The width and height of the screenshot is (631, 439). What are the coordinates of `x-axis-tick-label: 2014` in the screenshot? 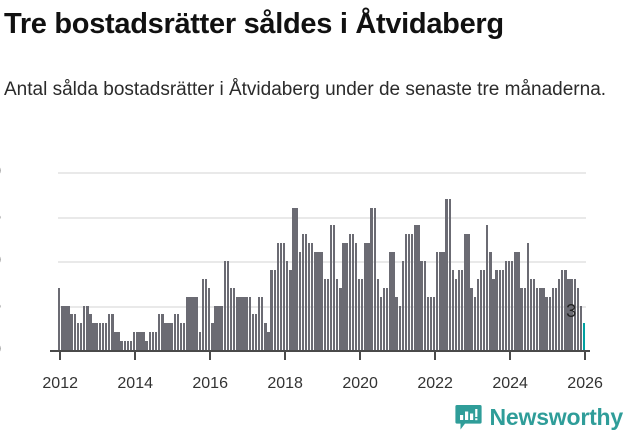 It's located at (135, 383).